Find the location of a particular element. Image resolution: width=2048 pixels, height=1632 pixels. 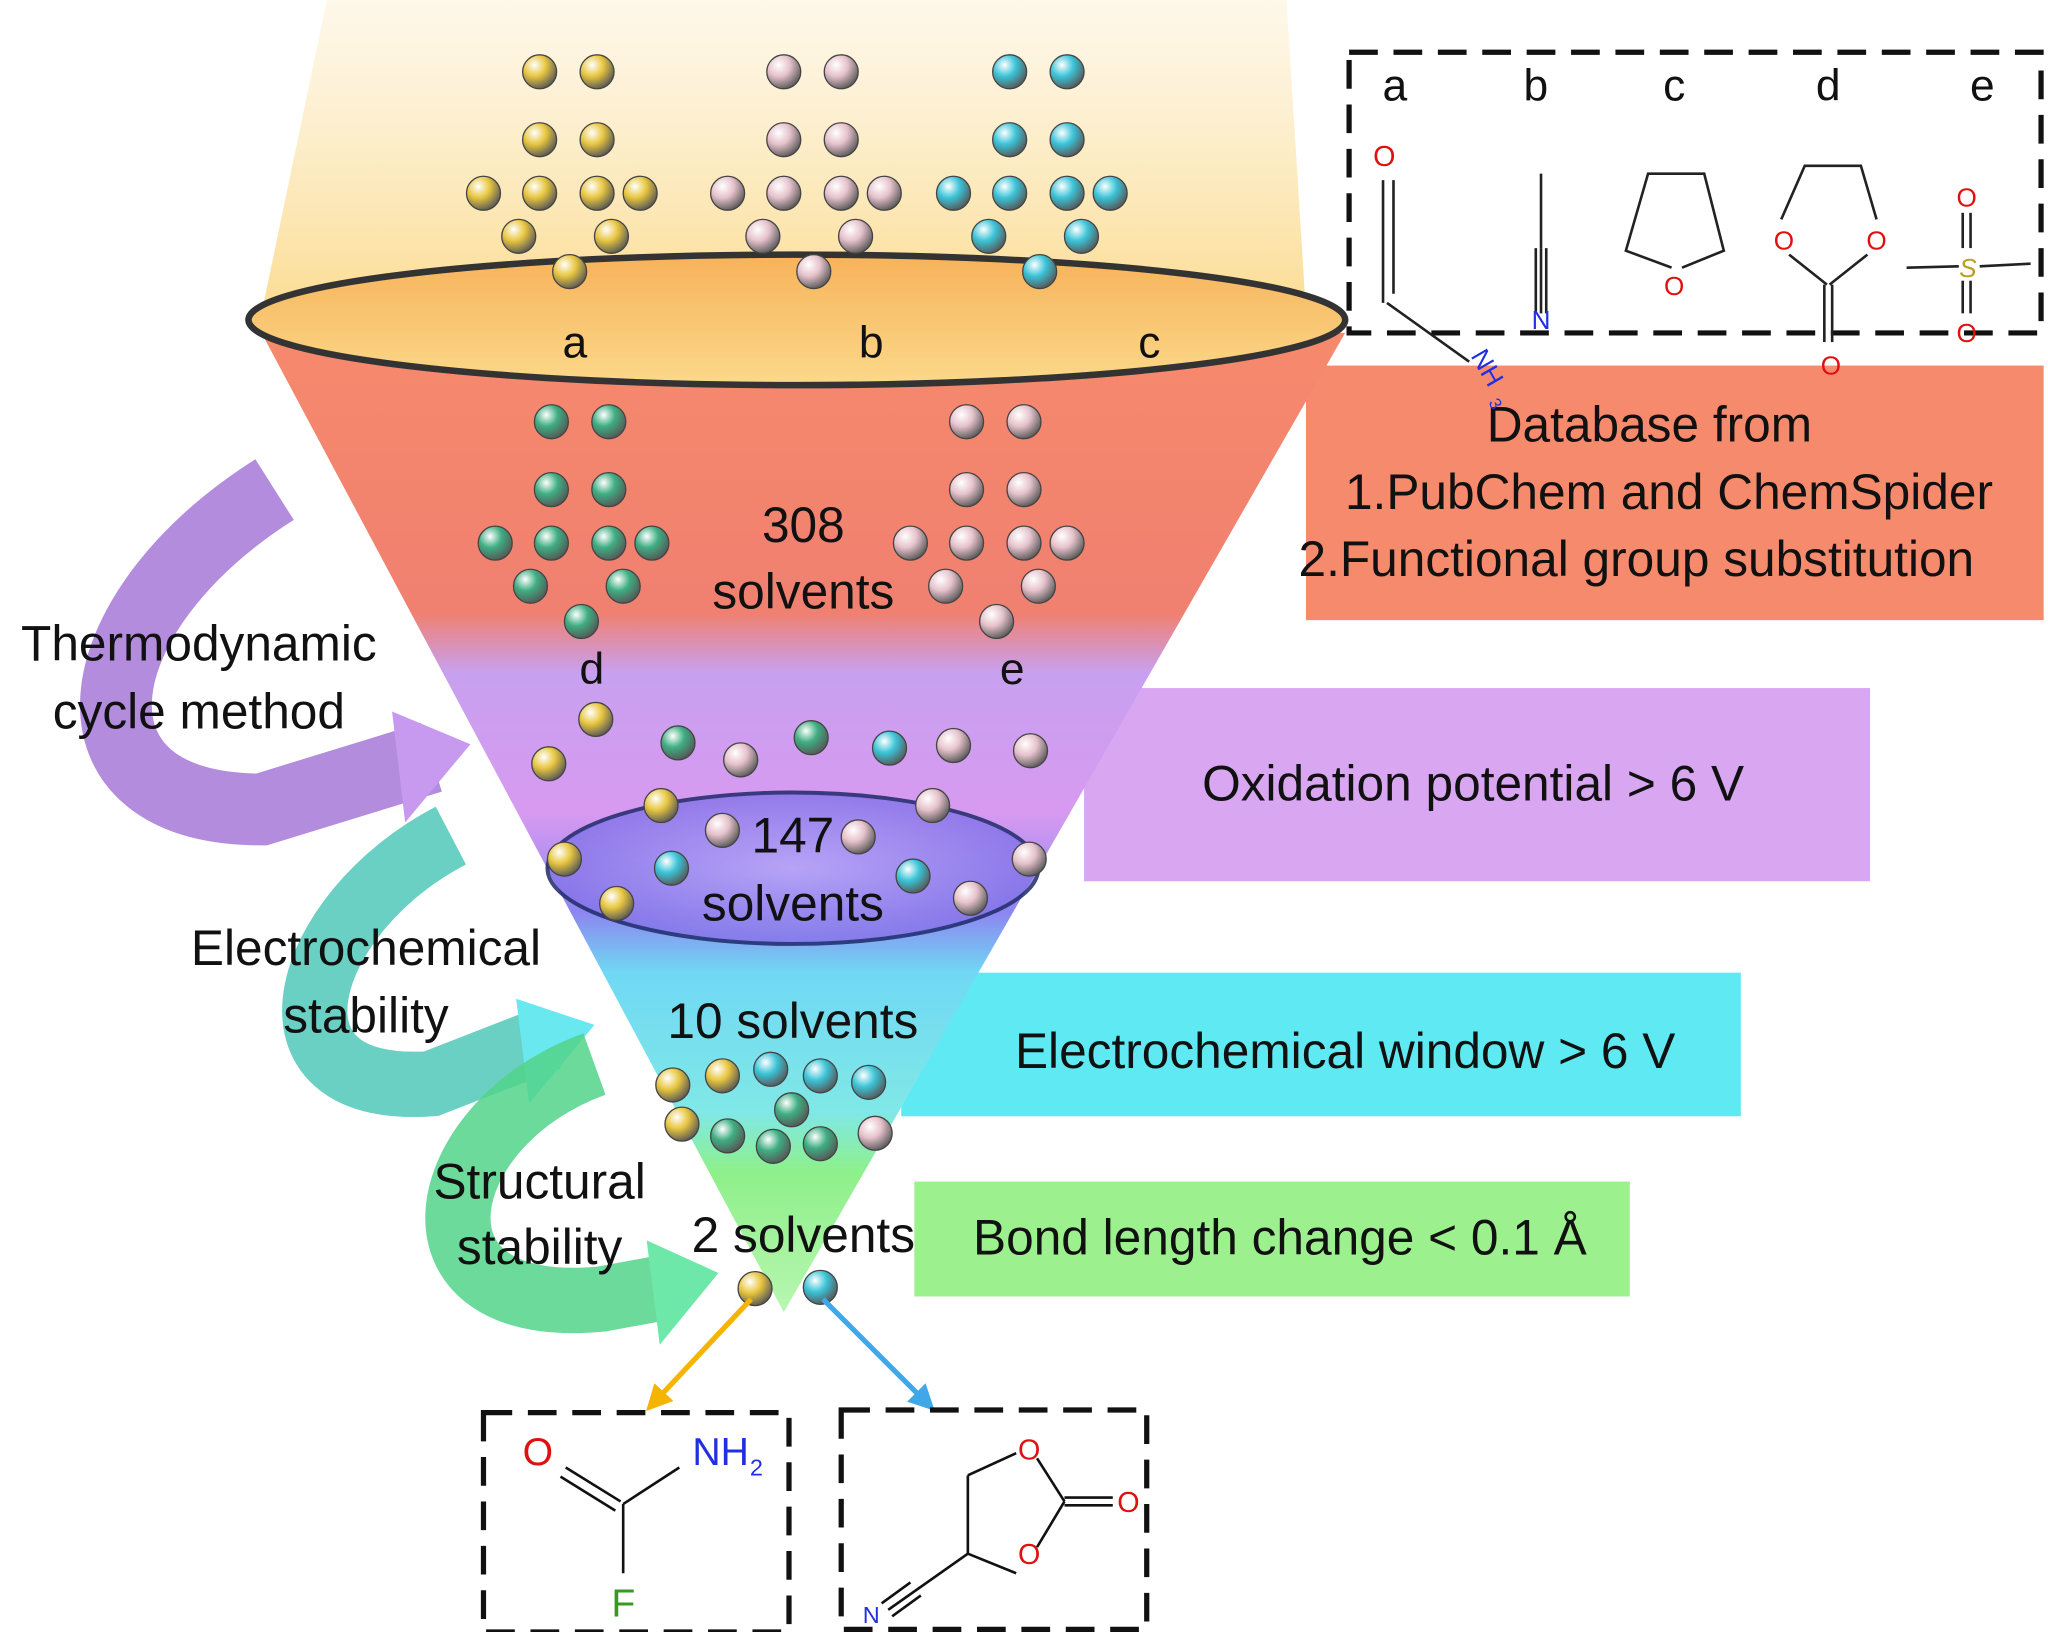

bond-bar is located at coordinates (1272, 1239).